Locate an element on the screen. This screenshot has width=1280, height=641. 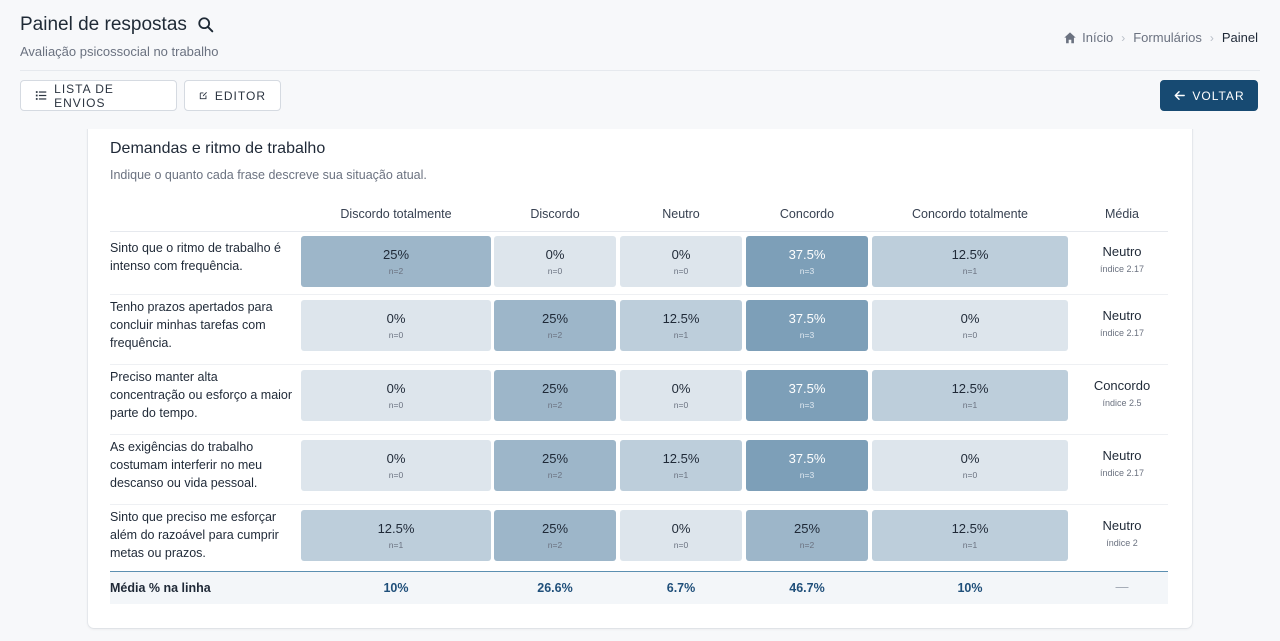
title-row: Painel de respostas is located at coordinates (117, 25).